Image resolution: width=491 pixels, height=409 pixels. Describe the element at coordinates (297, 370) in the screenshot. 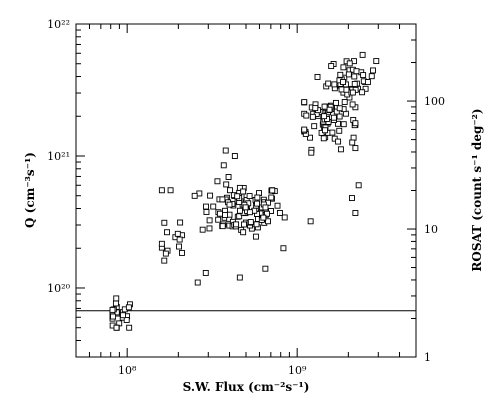

I see `x-tick-label: 10⁹` at that location.